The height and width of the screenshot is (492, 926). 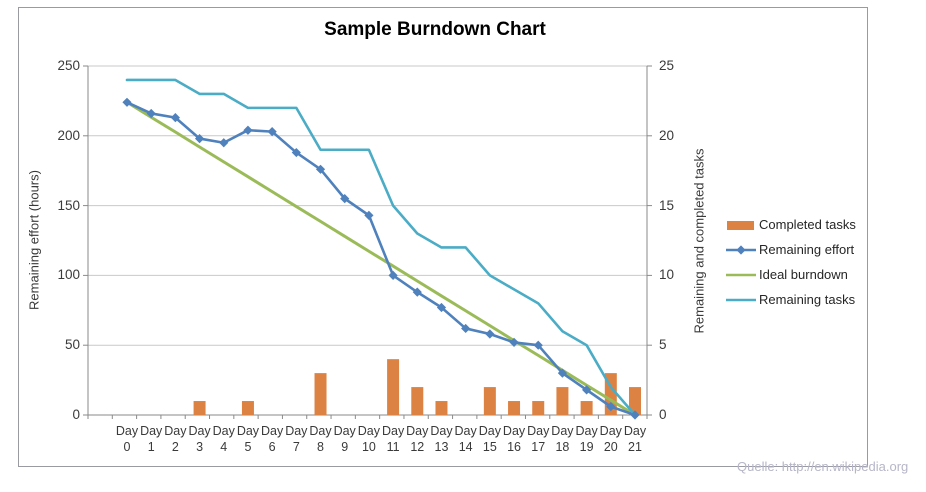 I want to click on left-axis-tick-label: 100, so click(x=68, y=275).